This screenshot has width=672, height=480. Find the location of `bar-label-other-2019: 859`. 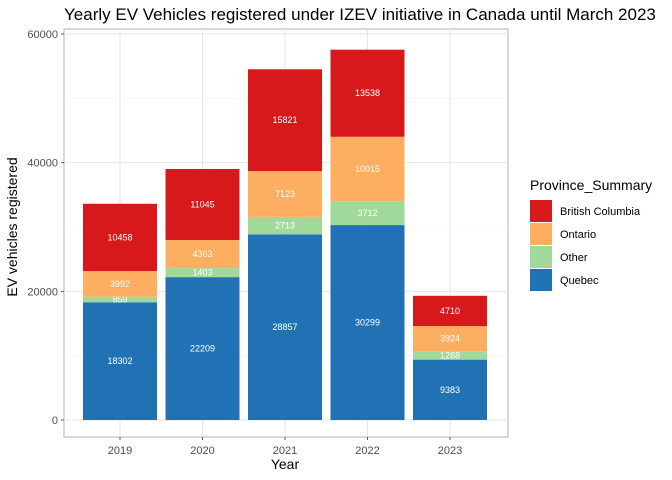

bar-label-other-2019: 859 is located at coordinates (119, 299).